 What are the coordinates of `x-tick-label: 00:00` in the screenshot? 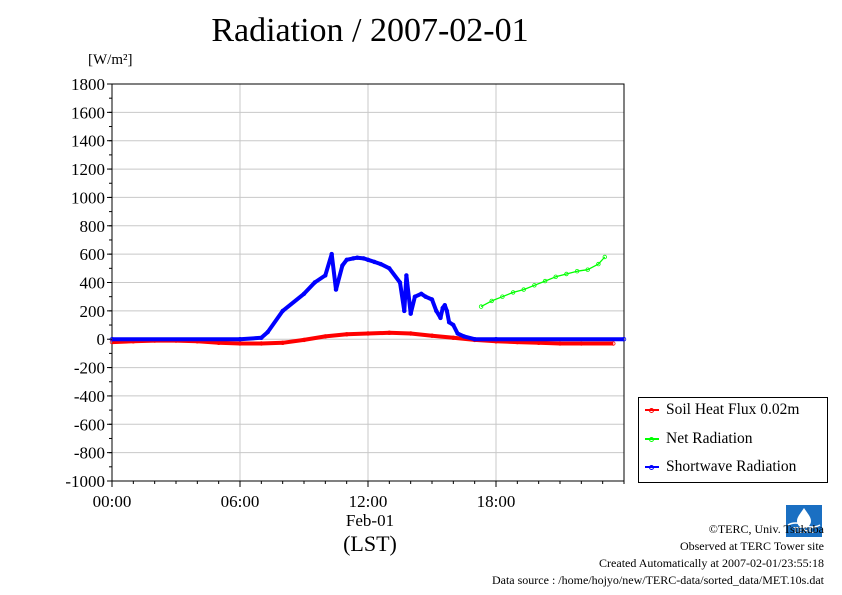 It's located at (112, 501).